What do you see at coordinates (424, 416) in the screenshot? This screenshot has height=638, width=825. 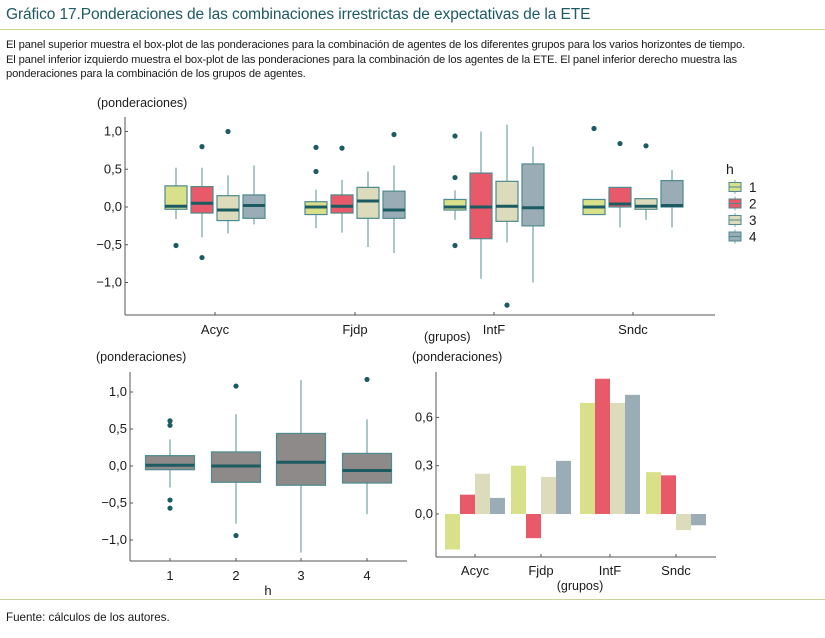 I see `y-tick-label: 0,6` at bounding box center [424, 416].